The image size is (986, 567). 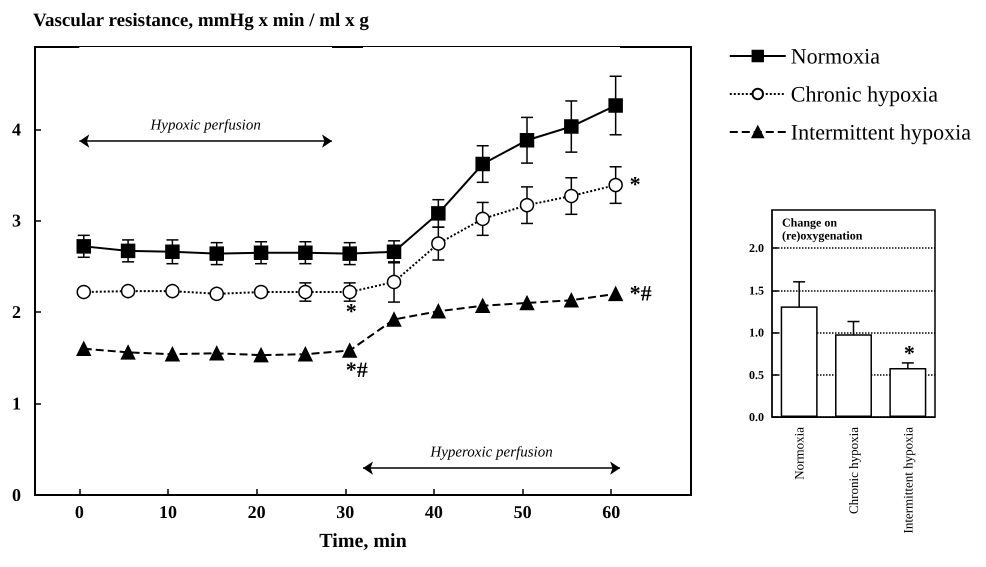 I want to click on x-tick-label: Intermittent hypoxia, so click(x=908, y=480).